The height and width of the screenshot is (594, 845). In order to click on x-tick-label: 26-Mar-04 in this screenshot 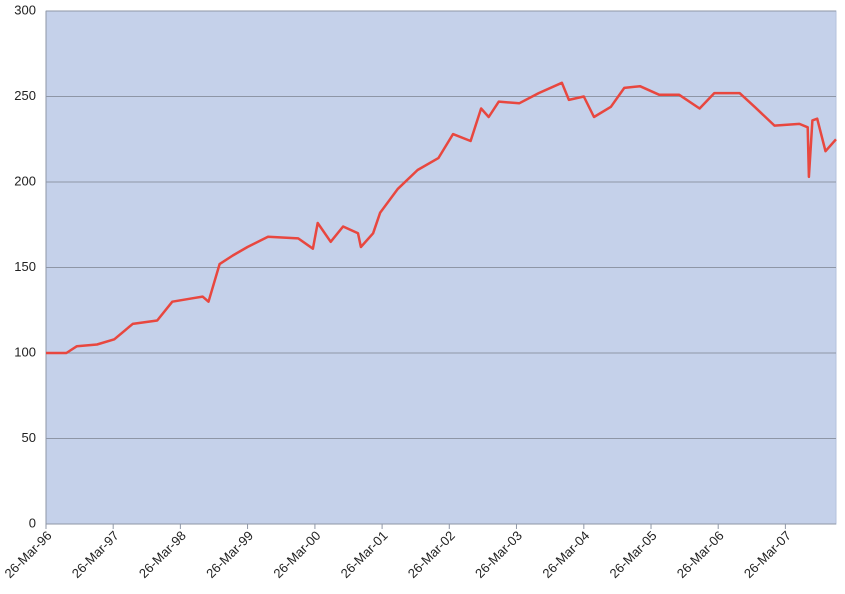, I will do `click(565, 554)`.